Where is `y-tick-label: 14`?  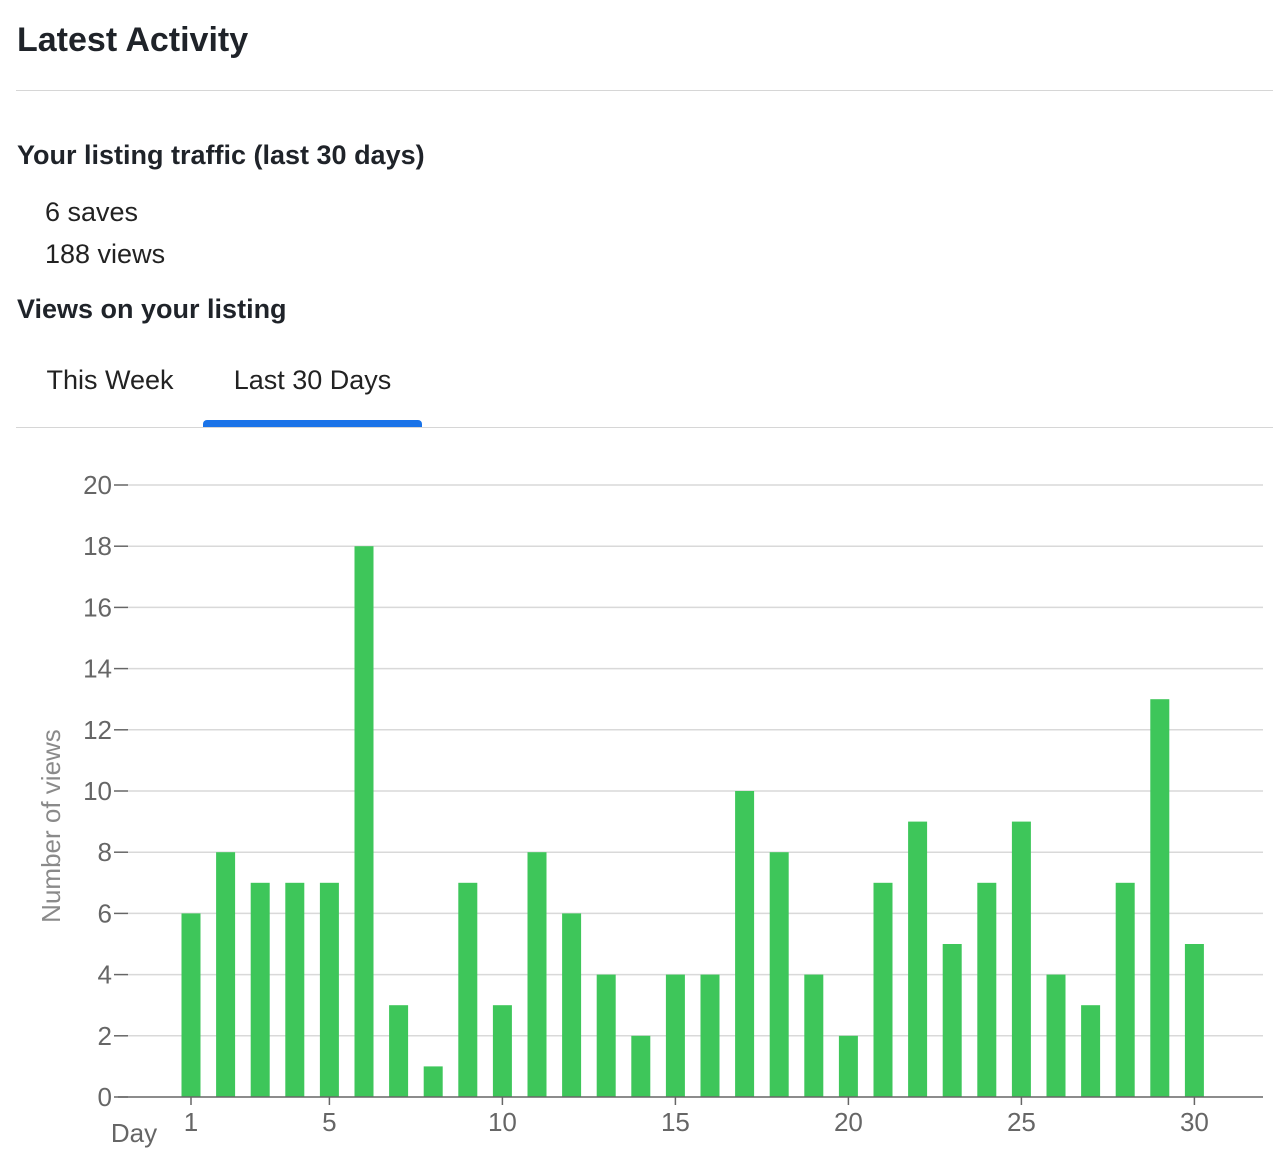
y-tick-label: 14 is located at coordinates (97, 669).